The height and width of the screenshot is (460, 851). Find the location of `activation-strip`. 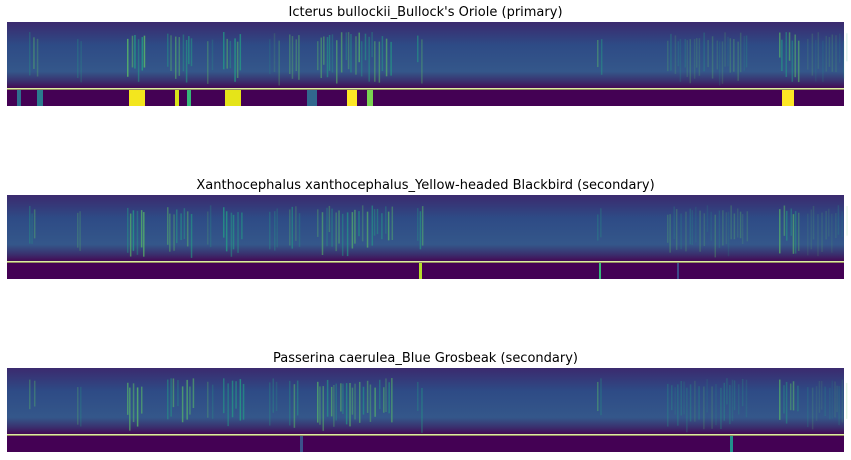

activation-strip is located at coordinates (425, 270).